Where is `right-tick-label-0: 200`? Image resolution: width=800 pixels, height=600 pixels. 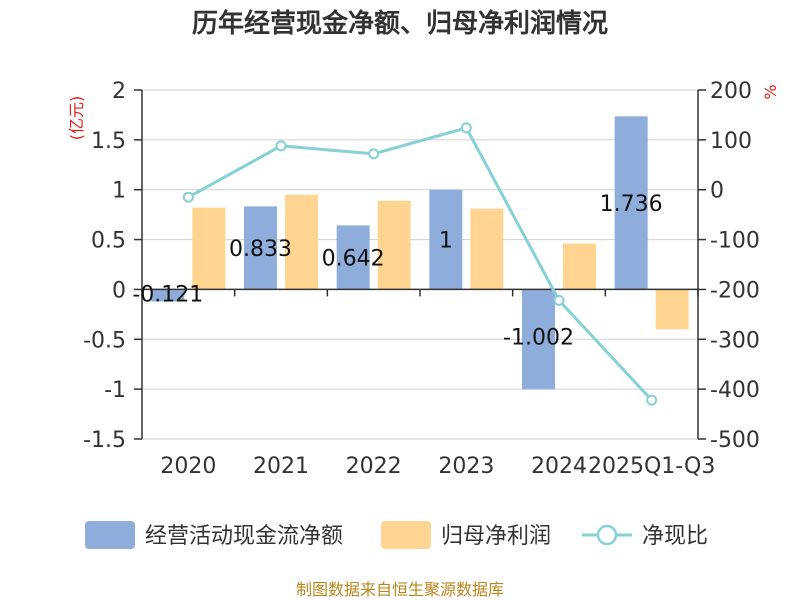 right-tick-label-0: 200 is located at coordinates (731, 91).